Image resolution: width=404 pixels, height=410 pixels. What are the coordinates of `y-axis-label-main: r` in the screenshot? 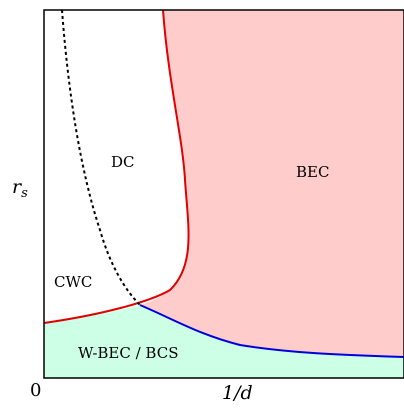 It's located at (17, 187).